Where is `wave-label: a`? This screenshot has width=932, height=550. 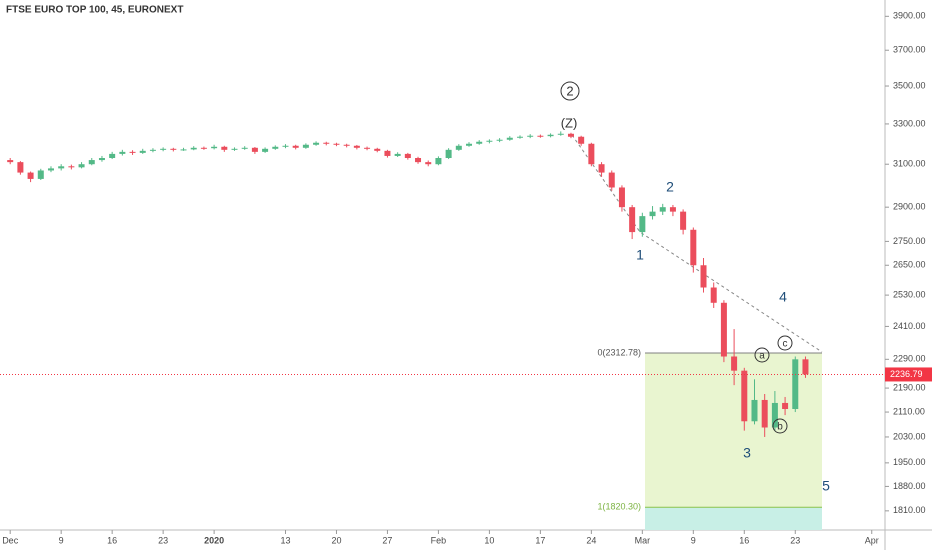 wave-label: a is located at coordinates (762, 356).